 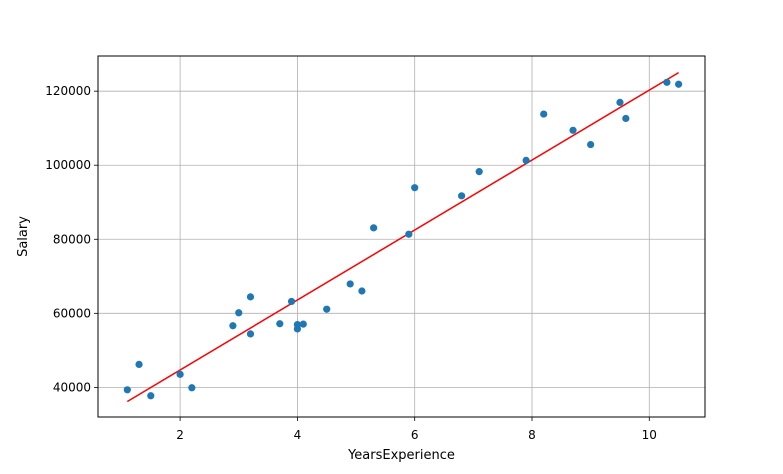 What do you see at coordinates (649, 435) in the screenshot?
I see `x-tick-label: 10` at bounding box center [649, 435].